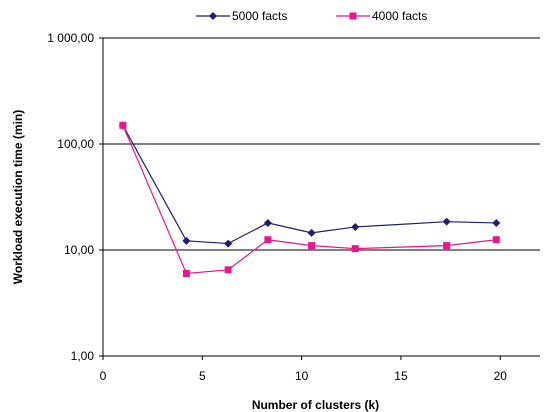  I want to click on x-tick-label: 15, so click(401, 376).